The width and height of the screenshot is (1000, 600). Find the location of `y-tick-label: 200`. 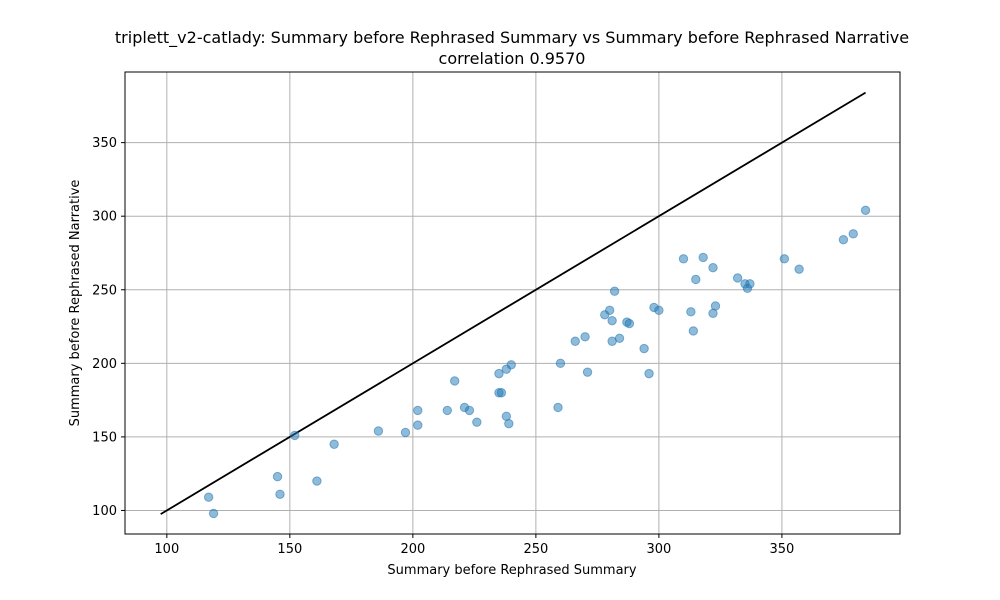

y-tick-label: 200 is located at coordinates (104, 364).